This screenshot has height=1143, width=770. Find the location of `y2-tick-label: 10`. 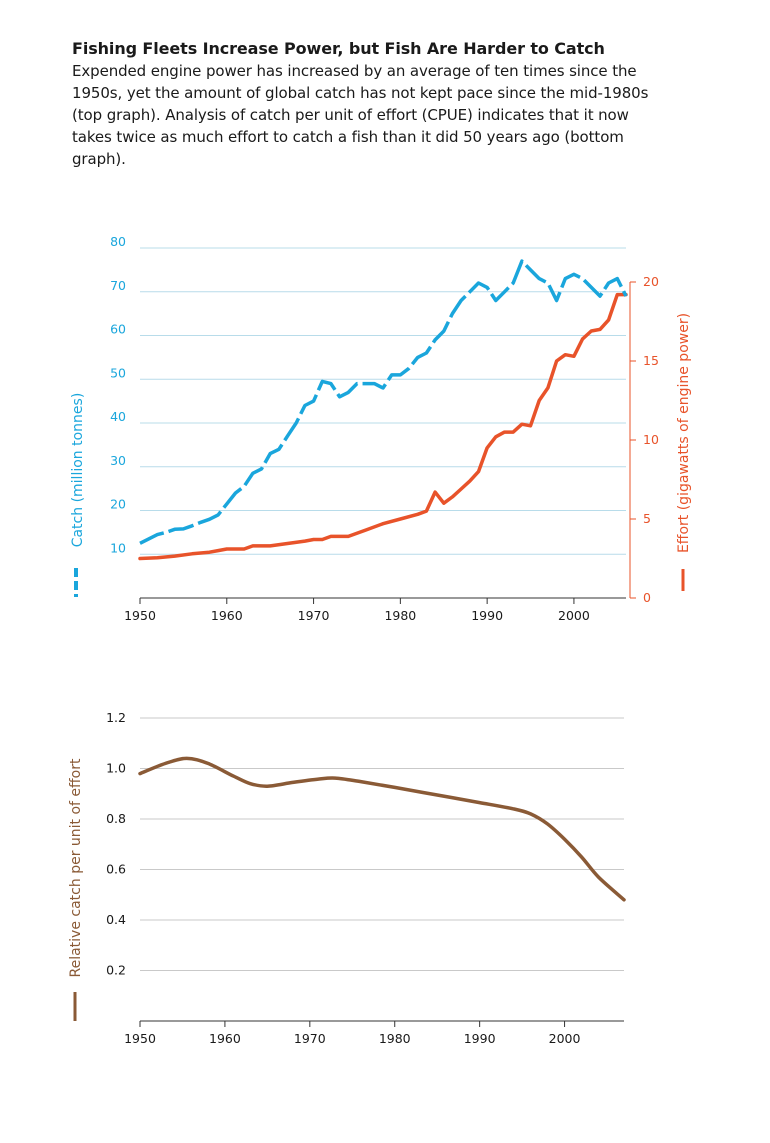

y2-tick-label: 10 is located at coordinates (651, 439).